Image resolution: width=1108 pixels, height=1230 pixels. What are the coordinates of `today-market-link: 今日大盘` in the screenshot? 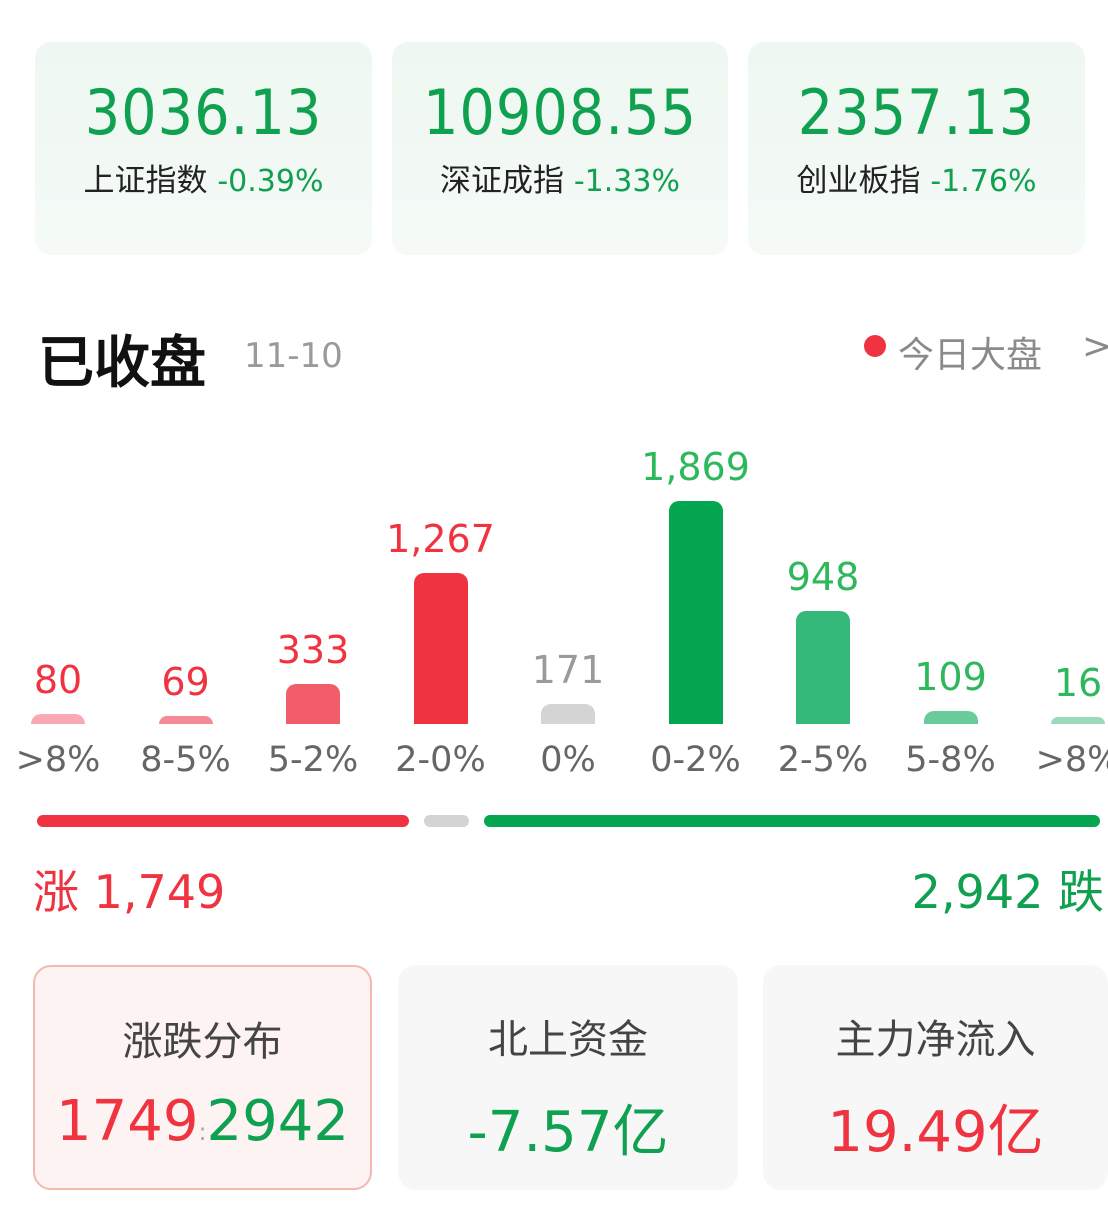 It's located at (970, 355).